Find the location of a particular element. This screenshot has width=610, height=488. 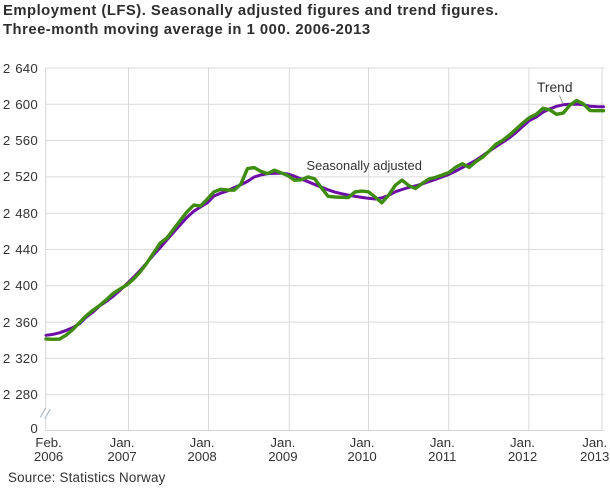

x-tick-year: 2009 is located at coordinates (283, 457).